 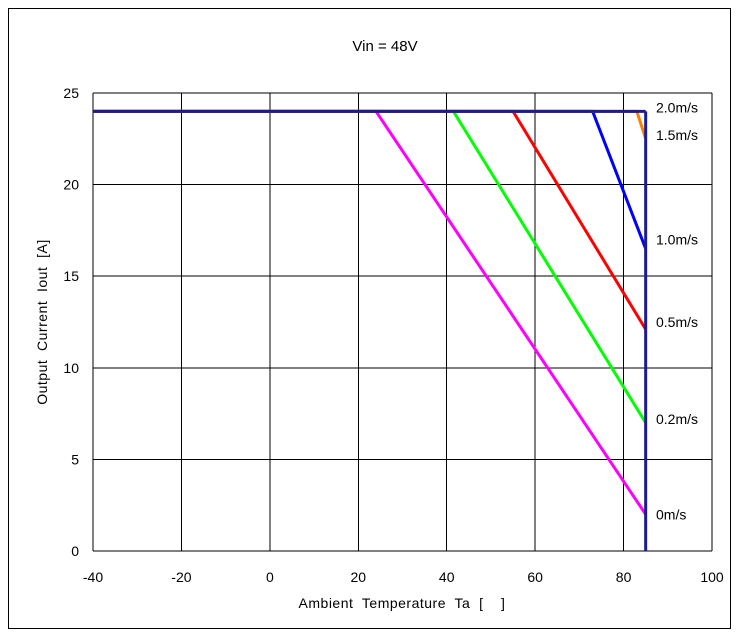 I want to click on series-label: 0.5m/s, so click(x=677, y=322).